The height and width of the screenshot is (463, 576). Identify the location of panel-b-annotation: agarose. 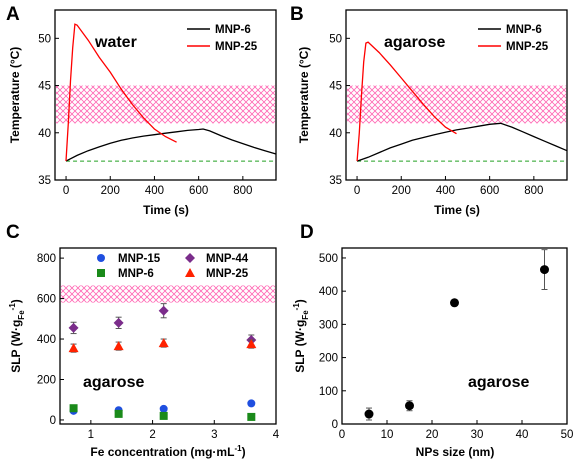
(414, 42).